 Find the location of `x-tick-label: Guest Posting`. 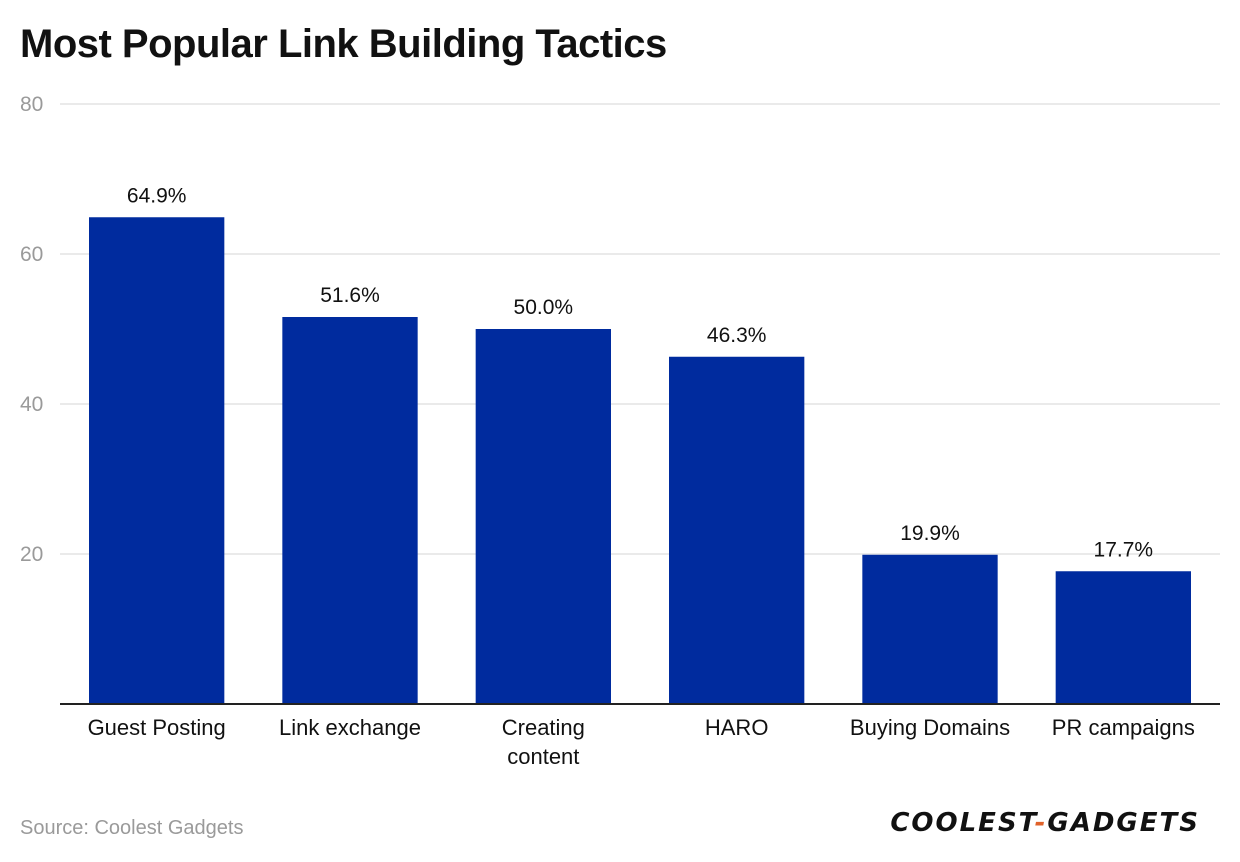

x-tick-label: Guest Posting is located at coordinates (157, 727).